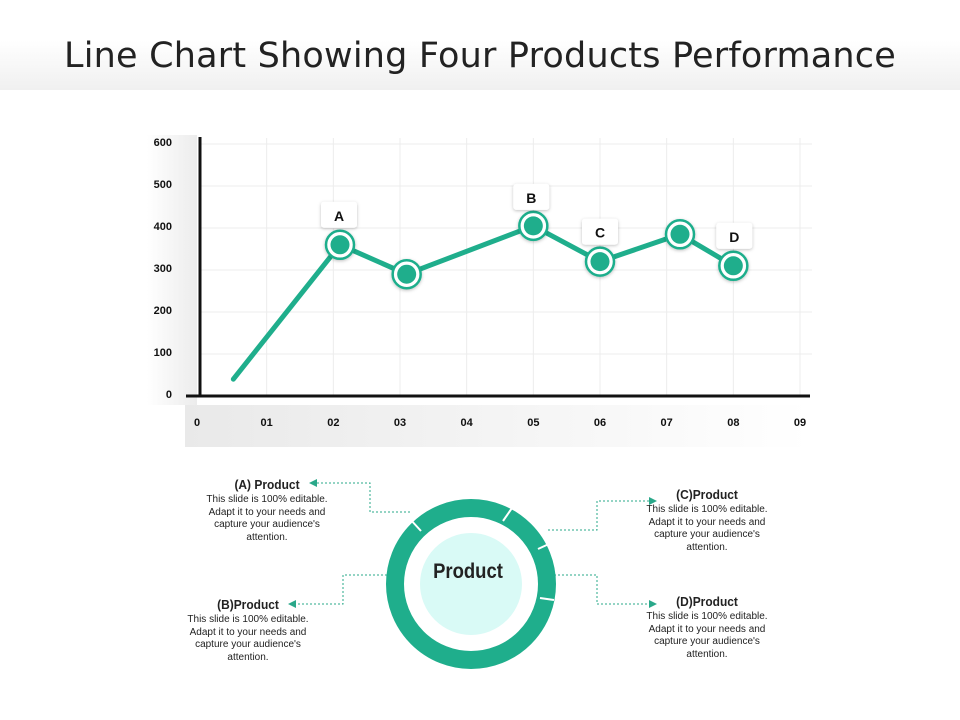 The width and height of the screenshot is (960, 720). I want to click on point-label-box-C, so click(600, 231).